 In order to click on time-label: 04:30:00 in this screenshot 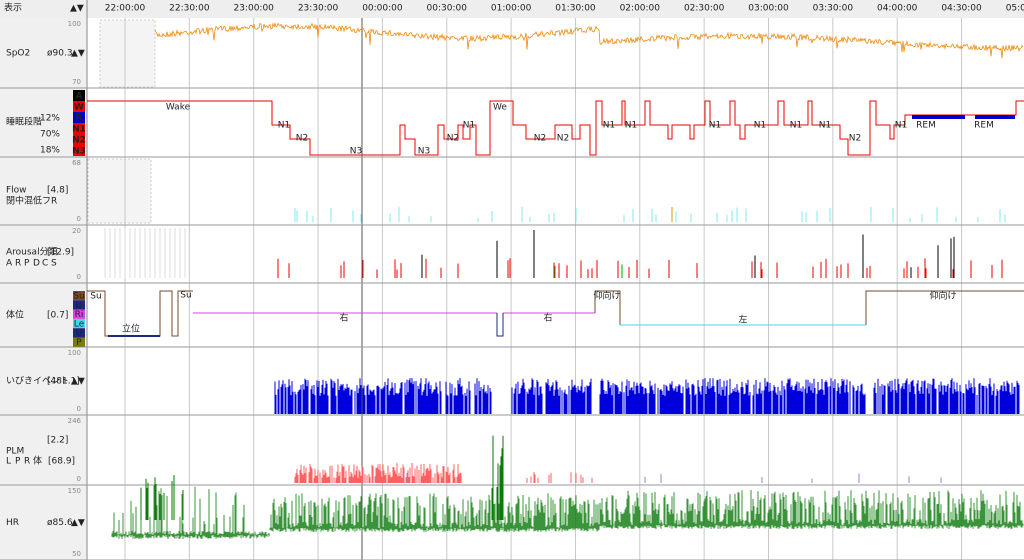, I will do `click(961, 9)`.